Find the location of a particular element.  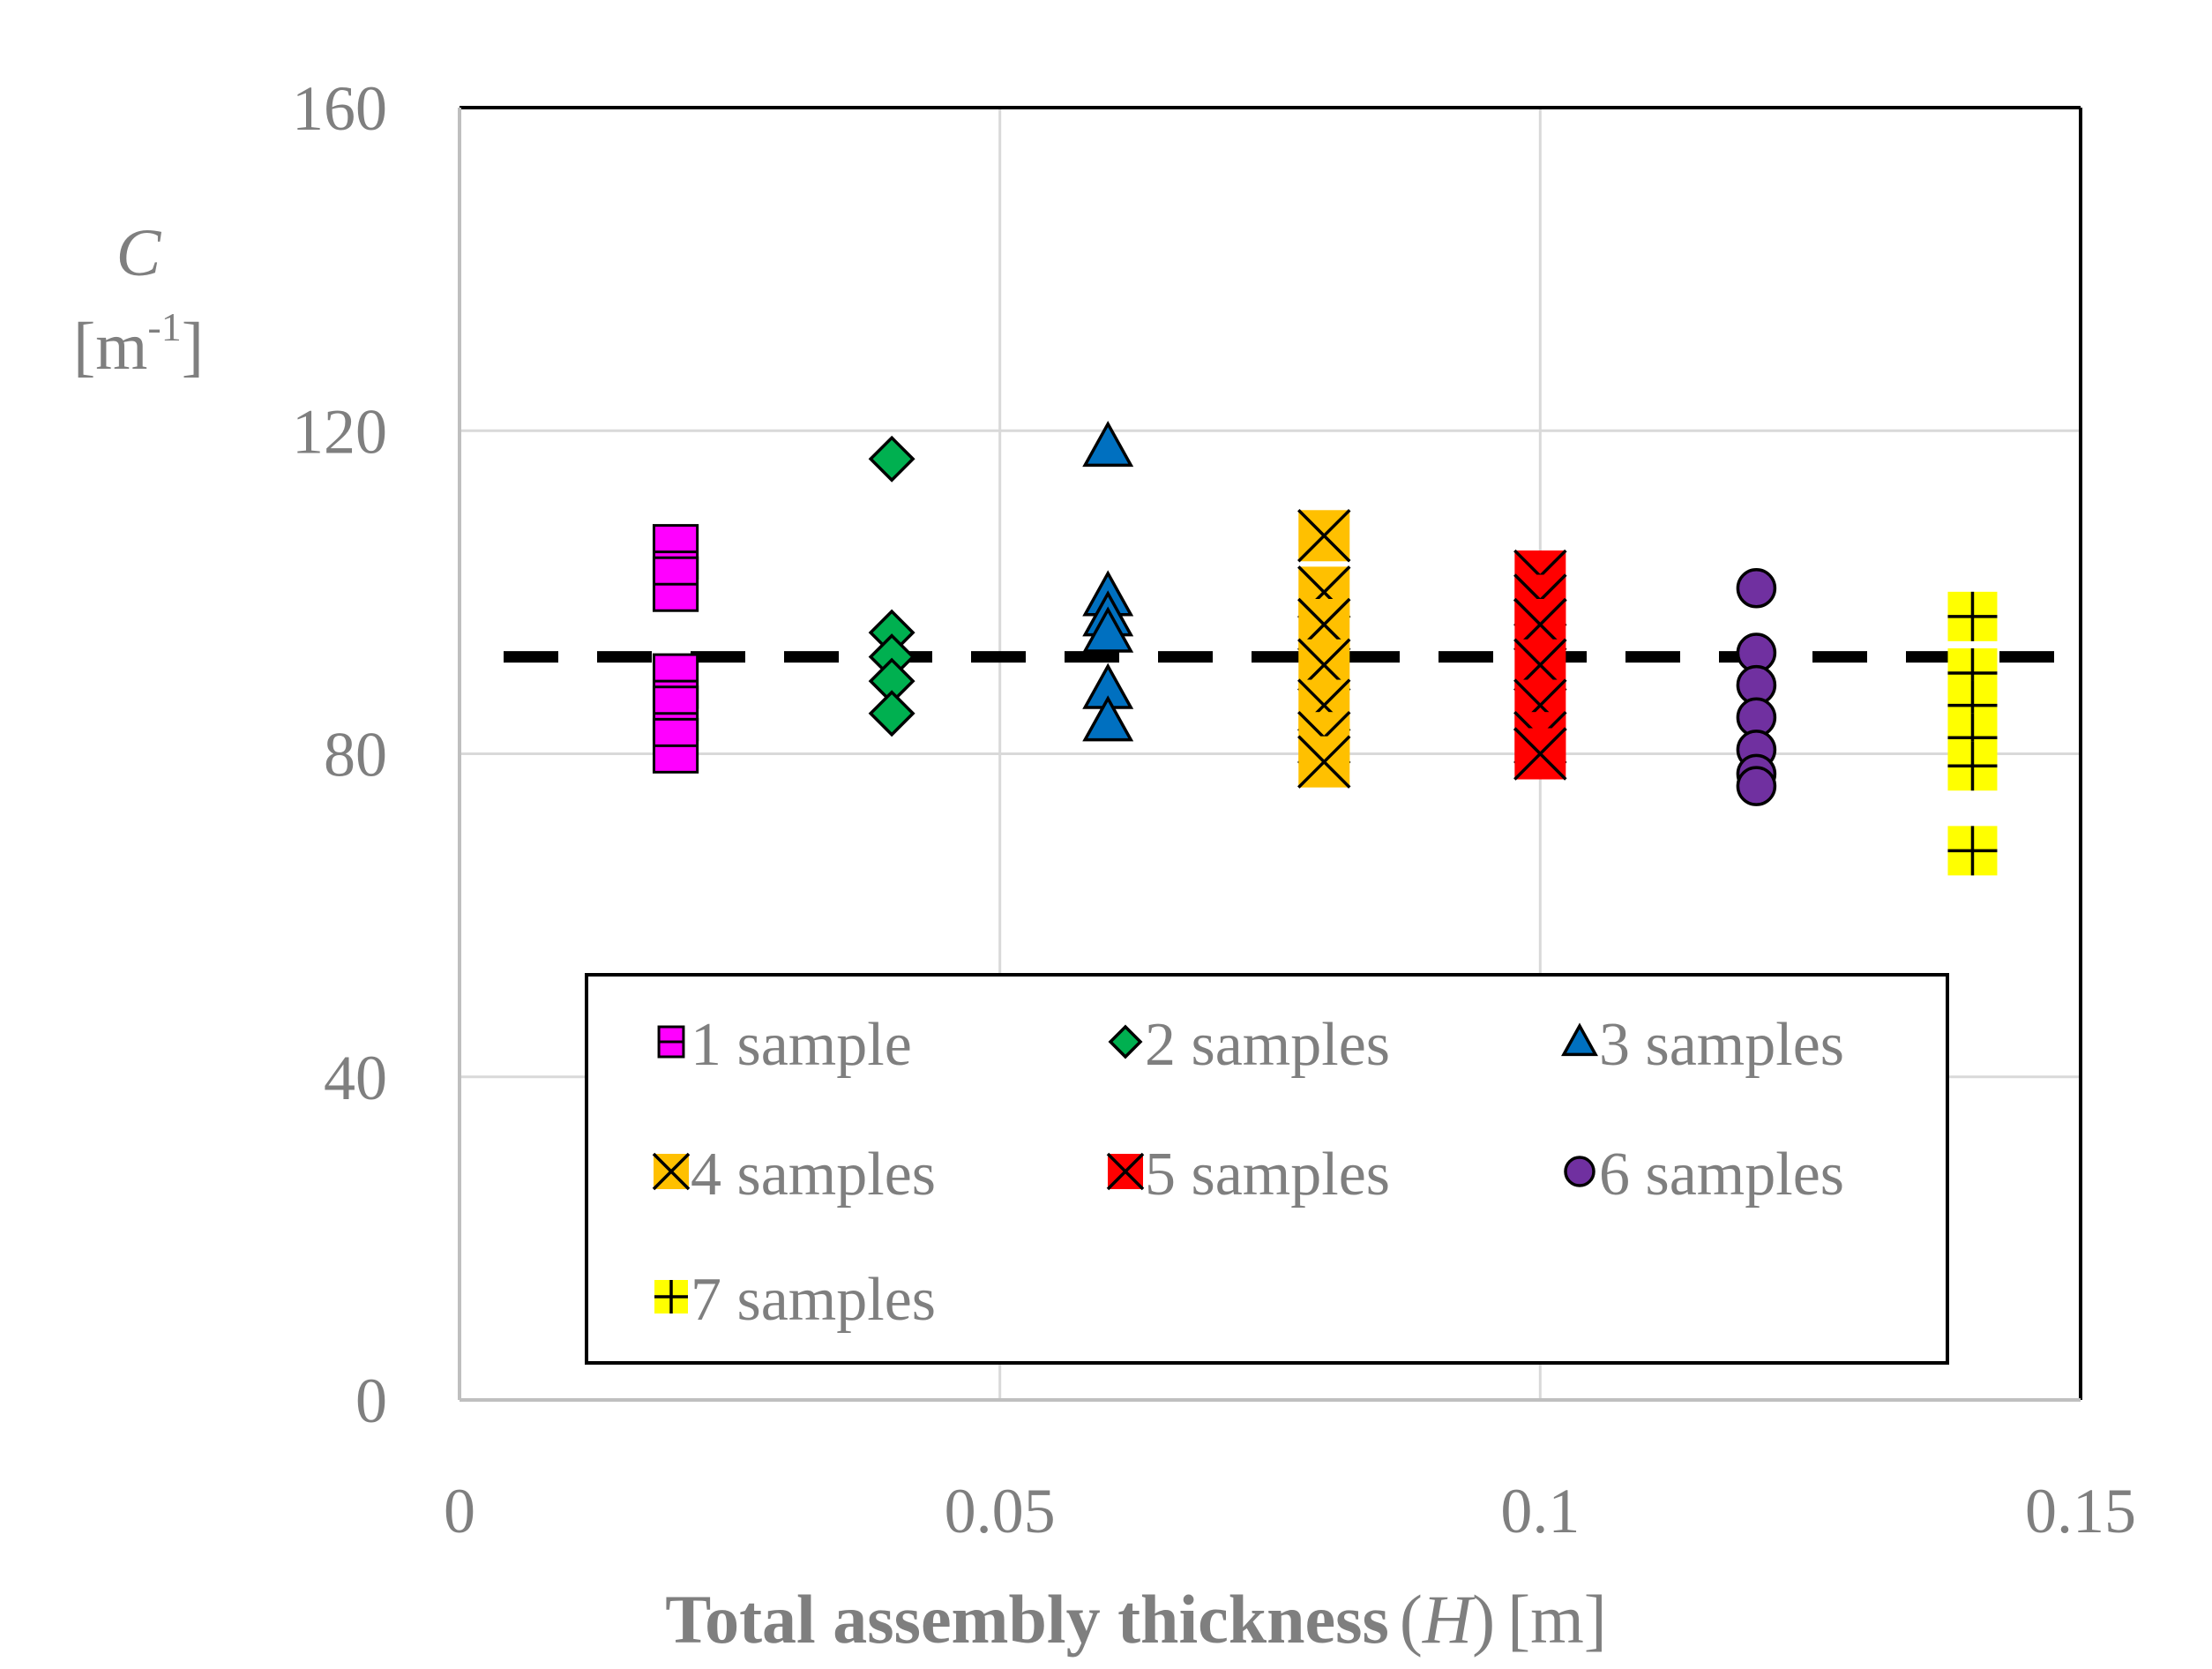

y-axis-label: C is located at coordinates (139, 253).